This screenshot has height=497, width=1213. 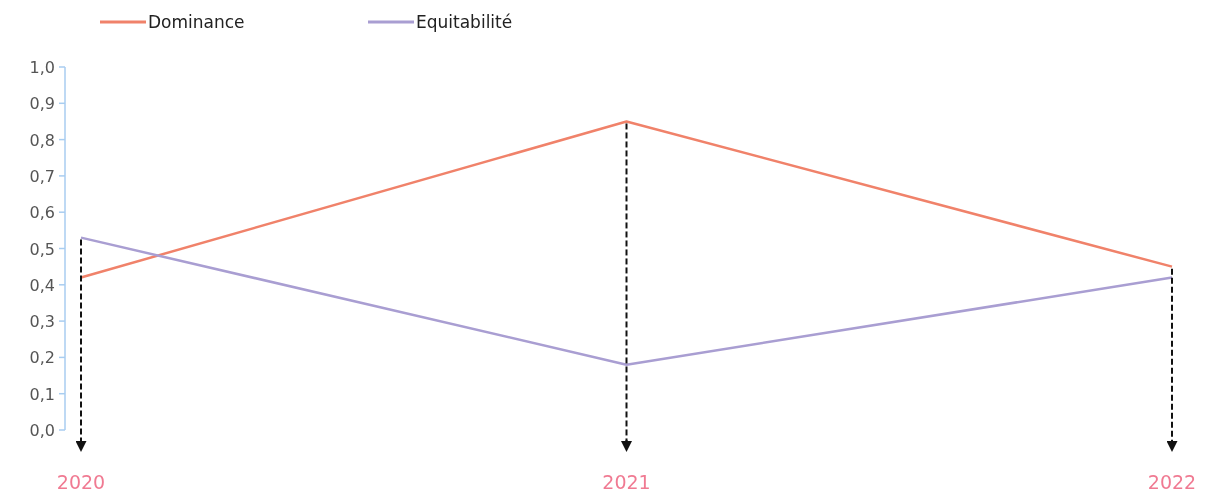 I want to click on y-tick-label: 1,0, so click(x=42, y=67).